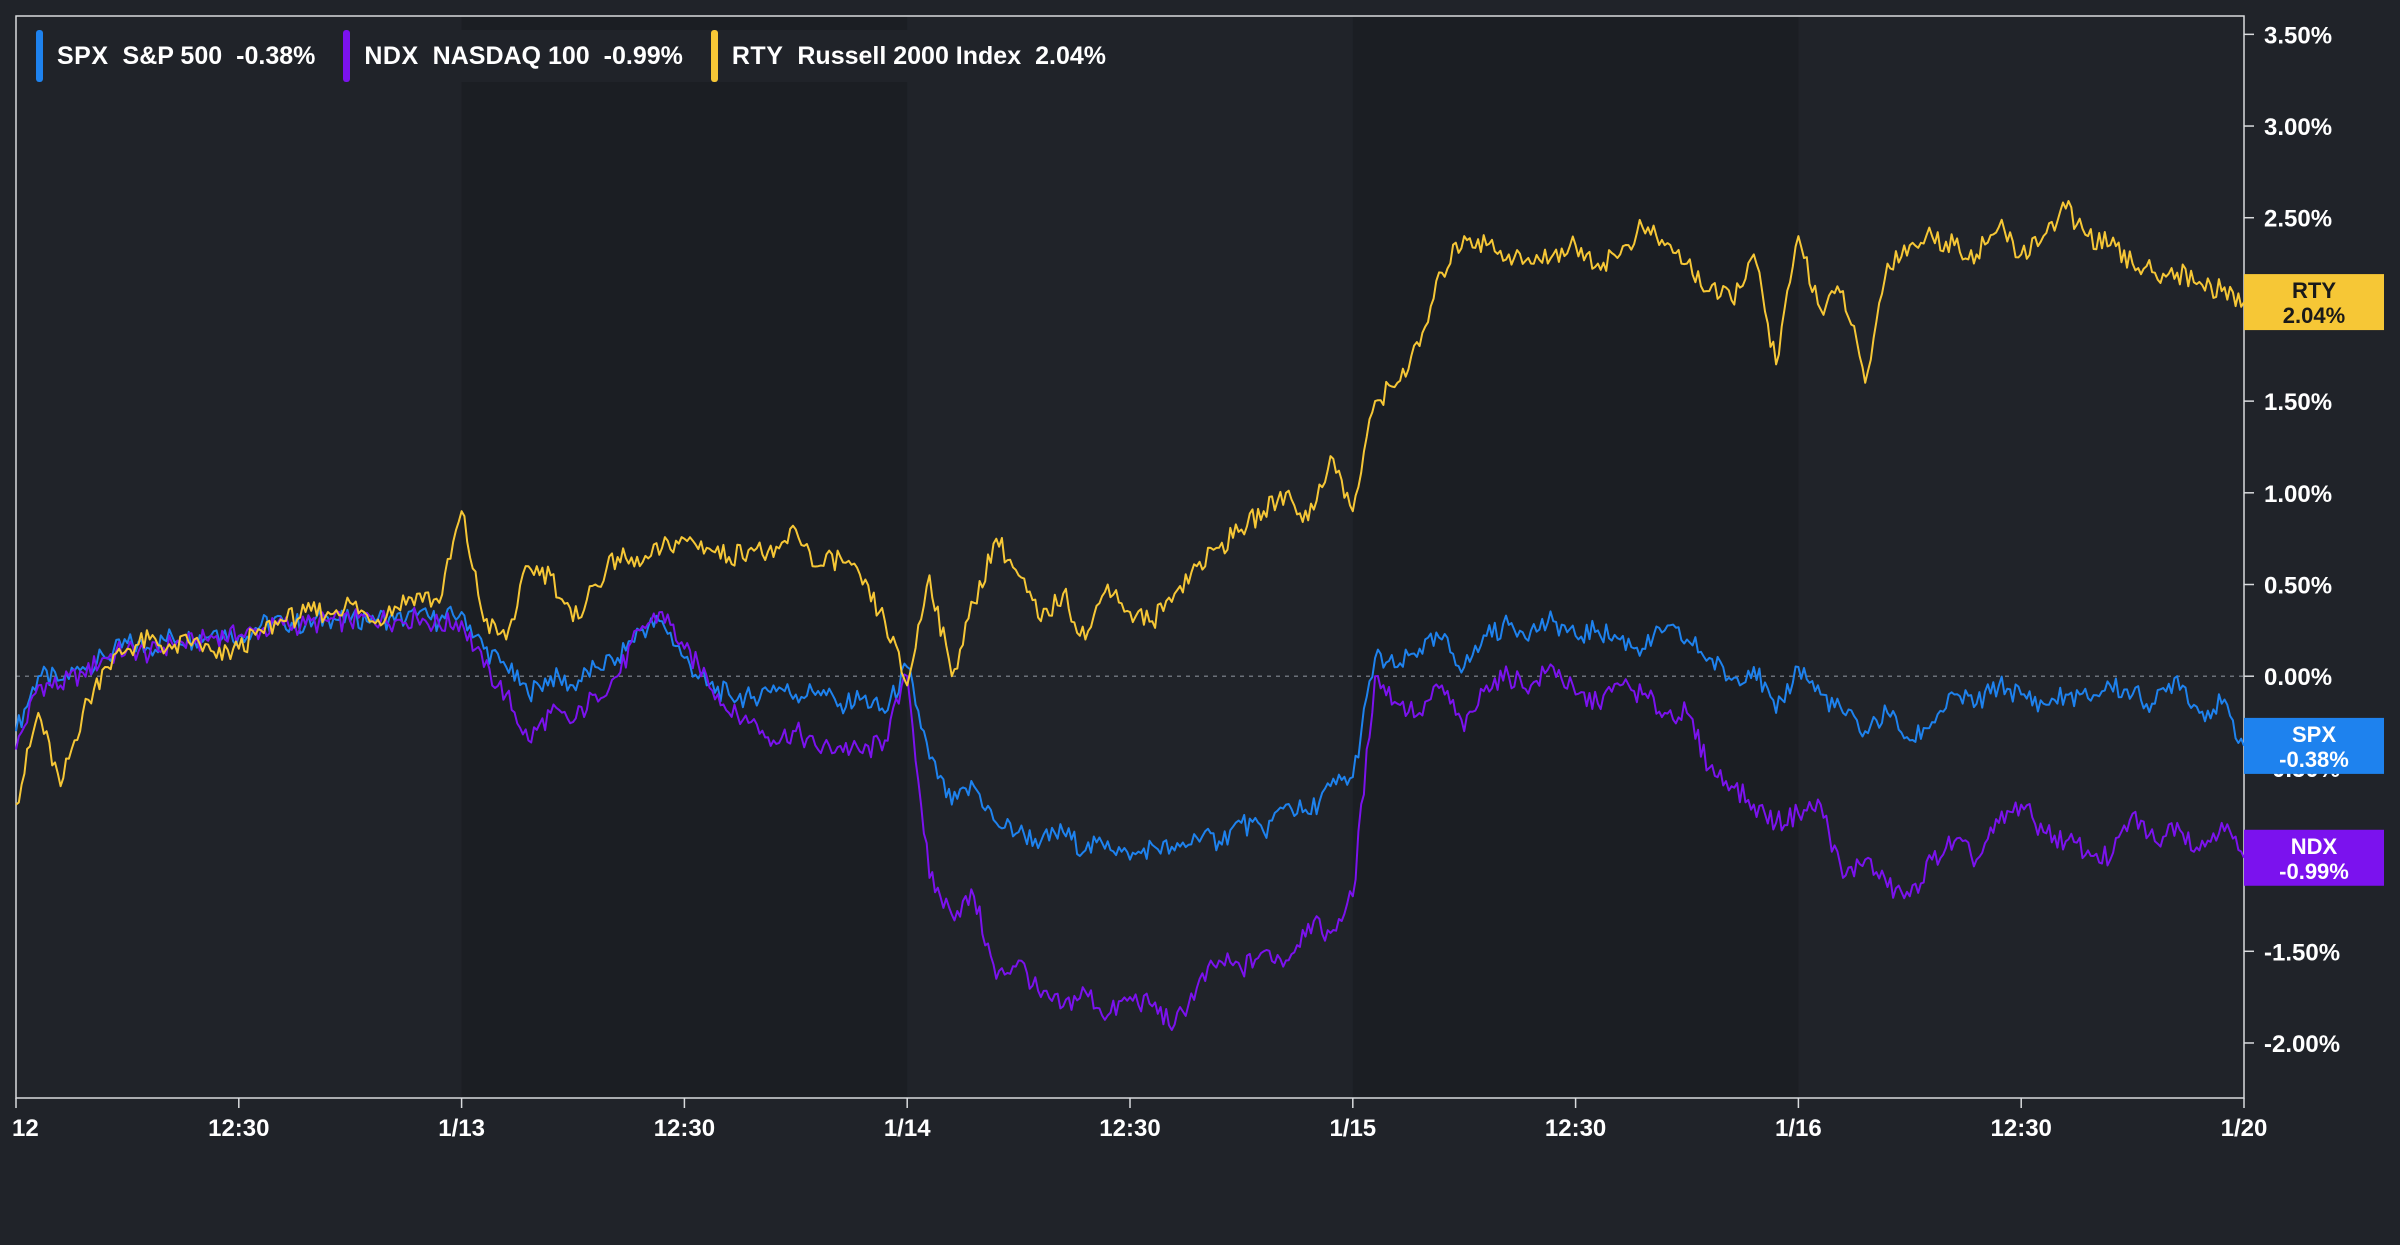 This screenshot has height=1245, width=2400. Describe the element at coordinates (2314, 734) in the screenshot. I see `last-value-badge-code: SPX` at that location.